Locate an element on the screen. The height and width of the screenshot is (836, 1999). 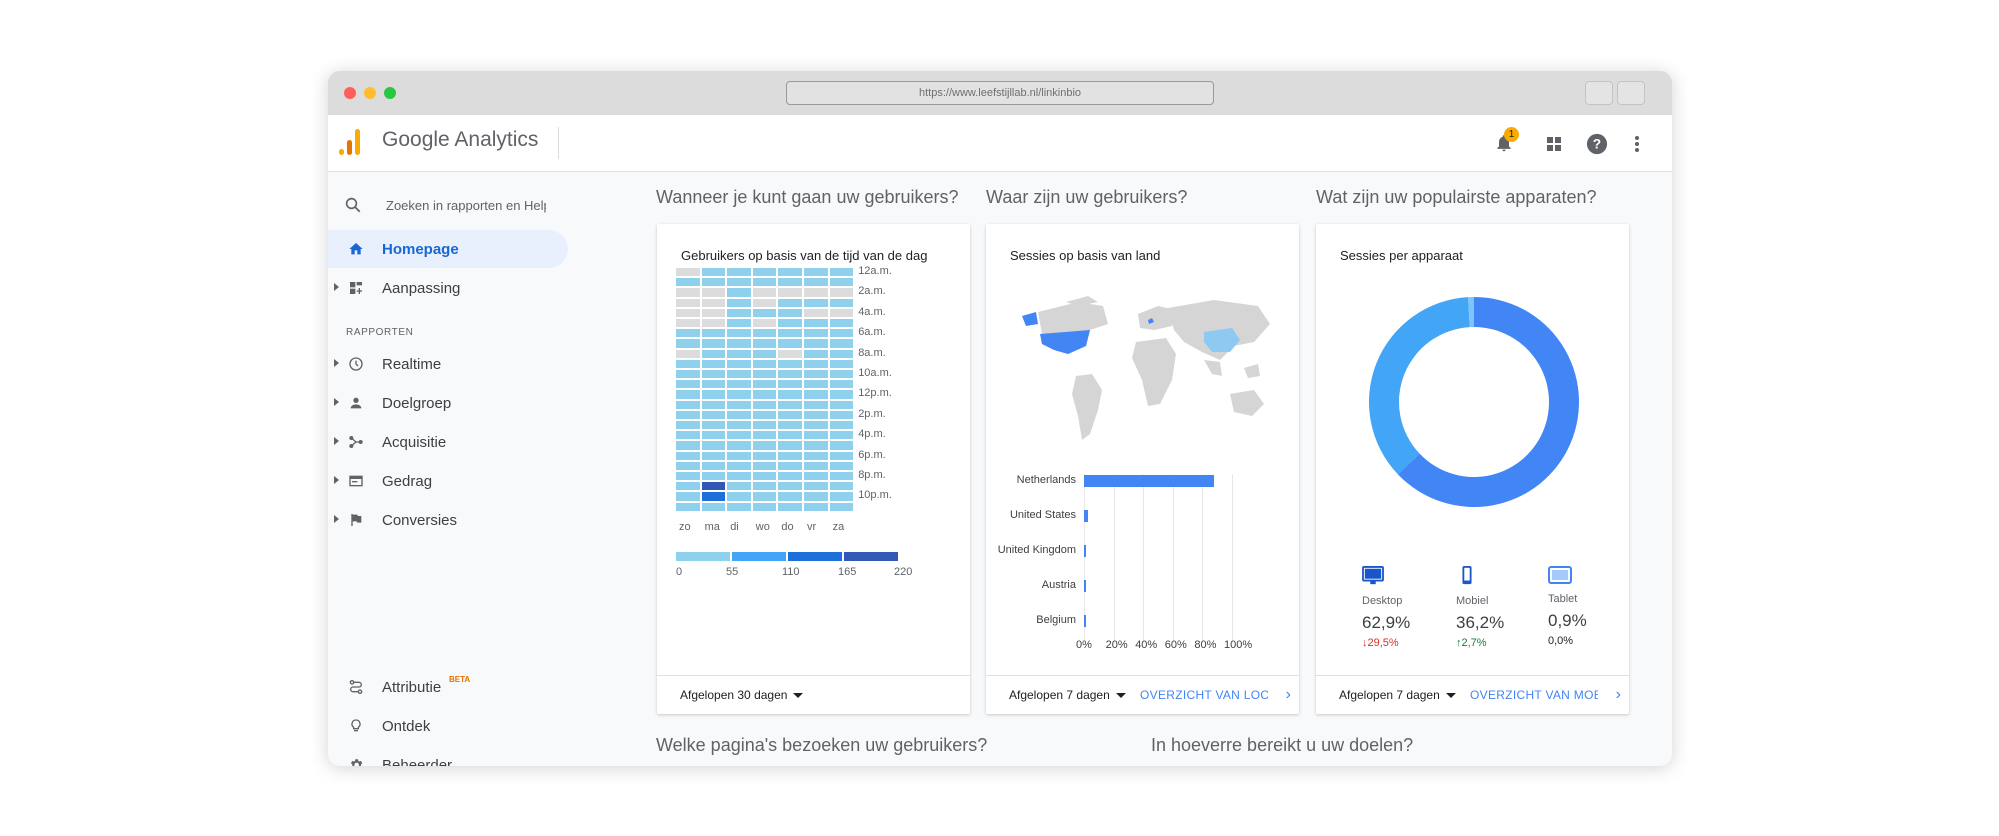
sidebar-item-realtime: Realtime is located at coordinates (448, 364).